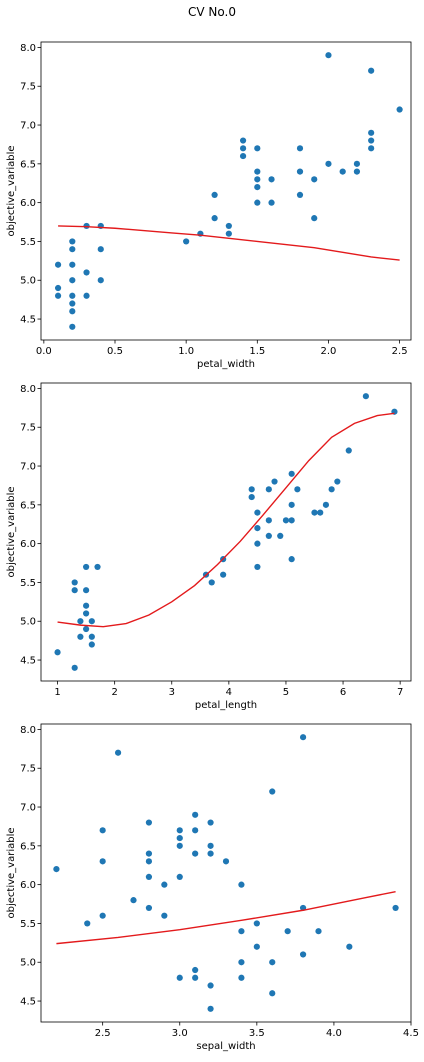  Describe the element at coordinates (30, 583) in the screenshot. I see `y-tick-5-5: 5.5` at that location.